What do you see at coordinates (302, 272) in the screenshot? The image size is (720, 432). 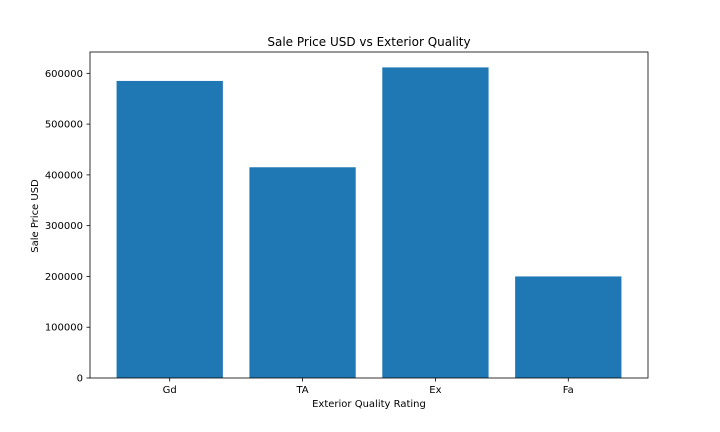 I see `bar-ta` at bounding box center [302, 272].